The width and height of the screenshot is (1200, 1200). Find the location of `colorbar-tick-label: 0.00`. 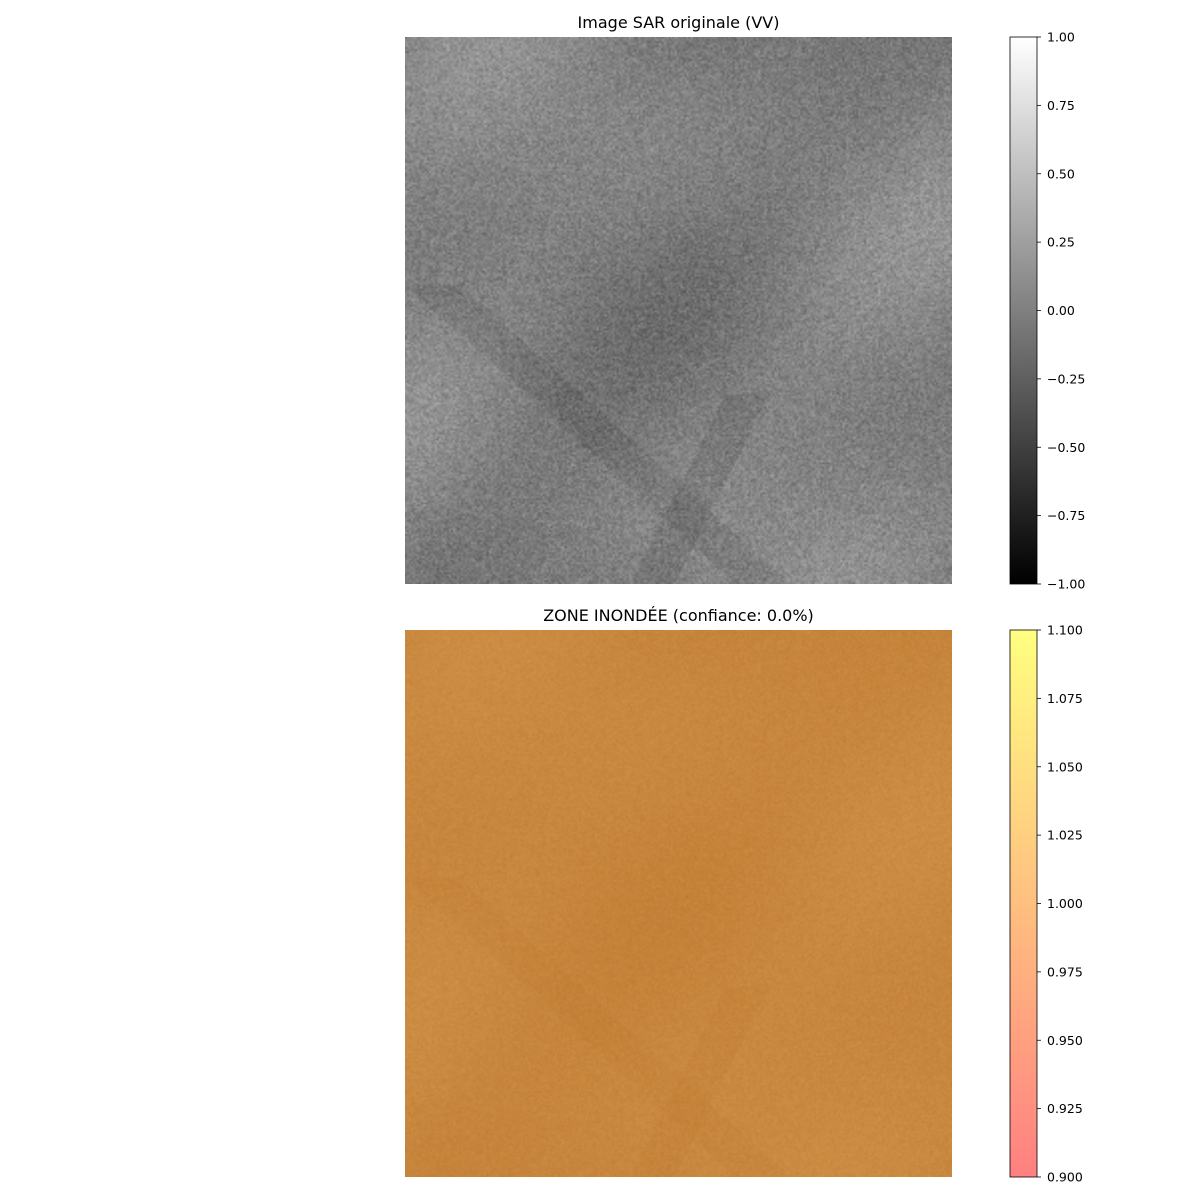

colorbar-tick-label: 0.00 is located at coordinates (1061, 310).